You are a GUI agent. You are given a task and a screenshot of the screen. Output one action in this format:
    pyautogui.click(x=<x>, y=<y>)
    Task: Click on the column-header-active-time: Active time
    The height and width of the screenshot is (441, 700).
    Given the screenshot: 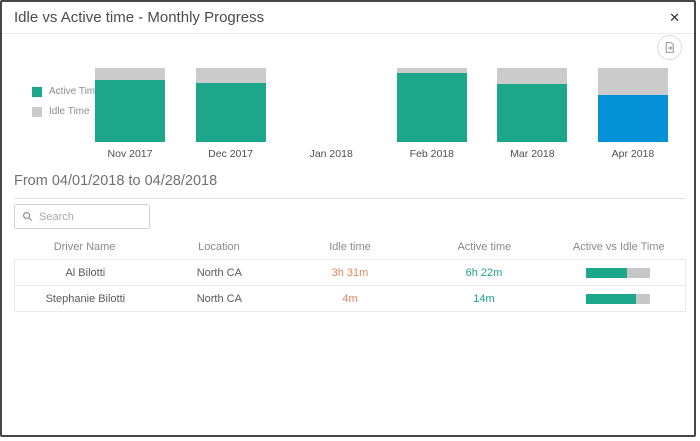 What is the action you would take?
    pyautogui.click(x=484, y=247)
    